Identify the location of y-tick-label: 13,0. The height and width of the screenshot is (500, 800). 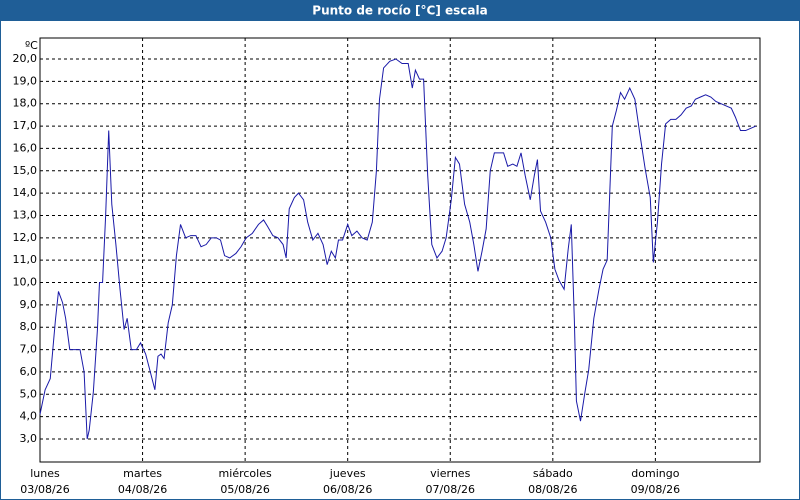
(25, 214).